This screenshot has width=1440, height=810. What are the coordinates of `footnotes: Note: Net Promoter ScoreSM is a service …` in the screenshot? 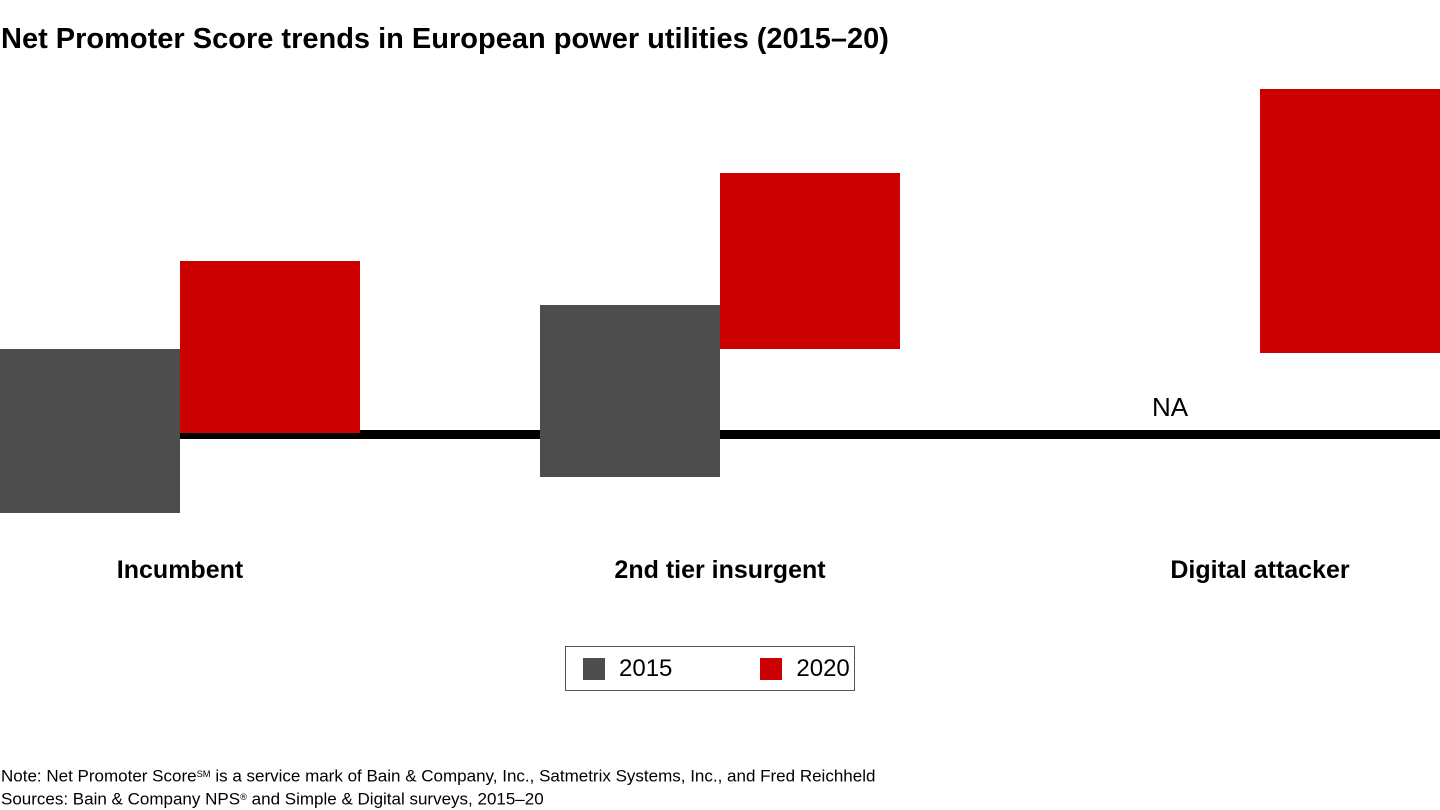 It's located at (438, 786).